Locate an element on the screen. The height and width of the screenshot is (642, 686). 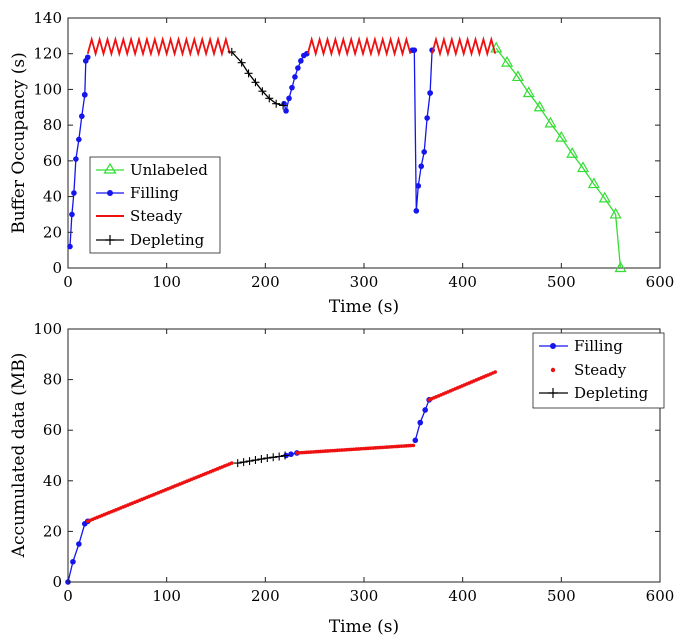
top-x-tick-label: 400 is located at coordinates (462, 282).